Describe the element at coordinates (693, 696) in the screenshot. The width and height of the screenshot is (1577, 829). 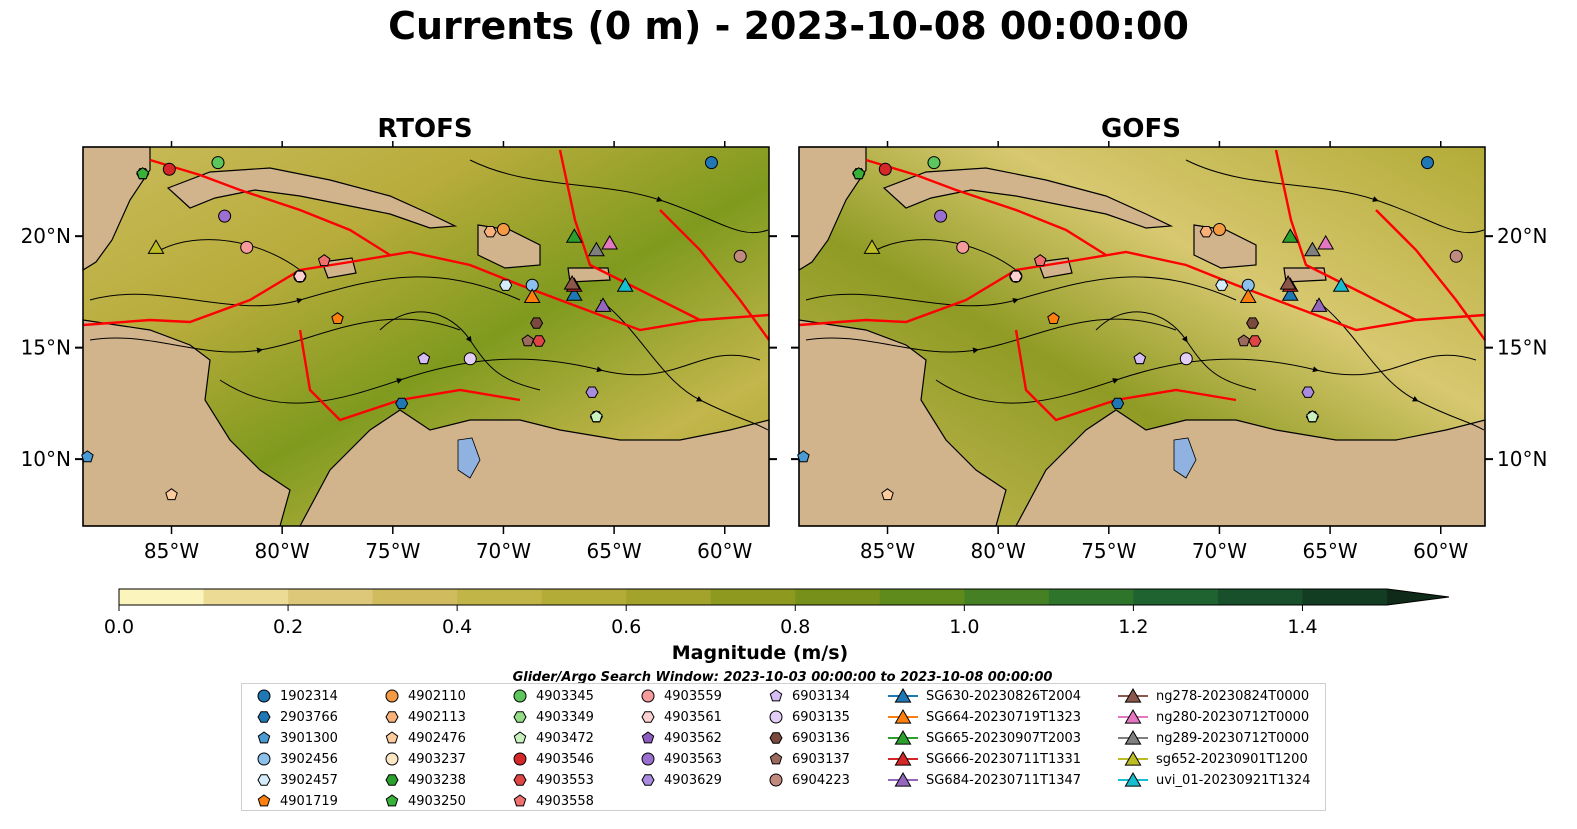
I see `legend-label: 4903559` at that location.